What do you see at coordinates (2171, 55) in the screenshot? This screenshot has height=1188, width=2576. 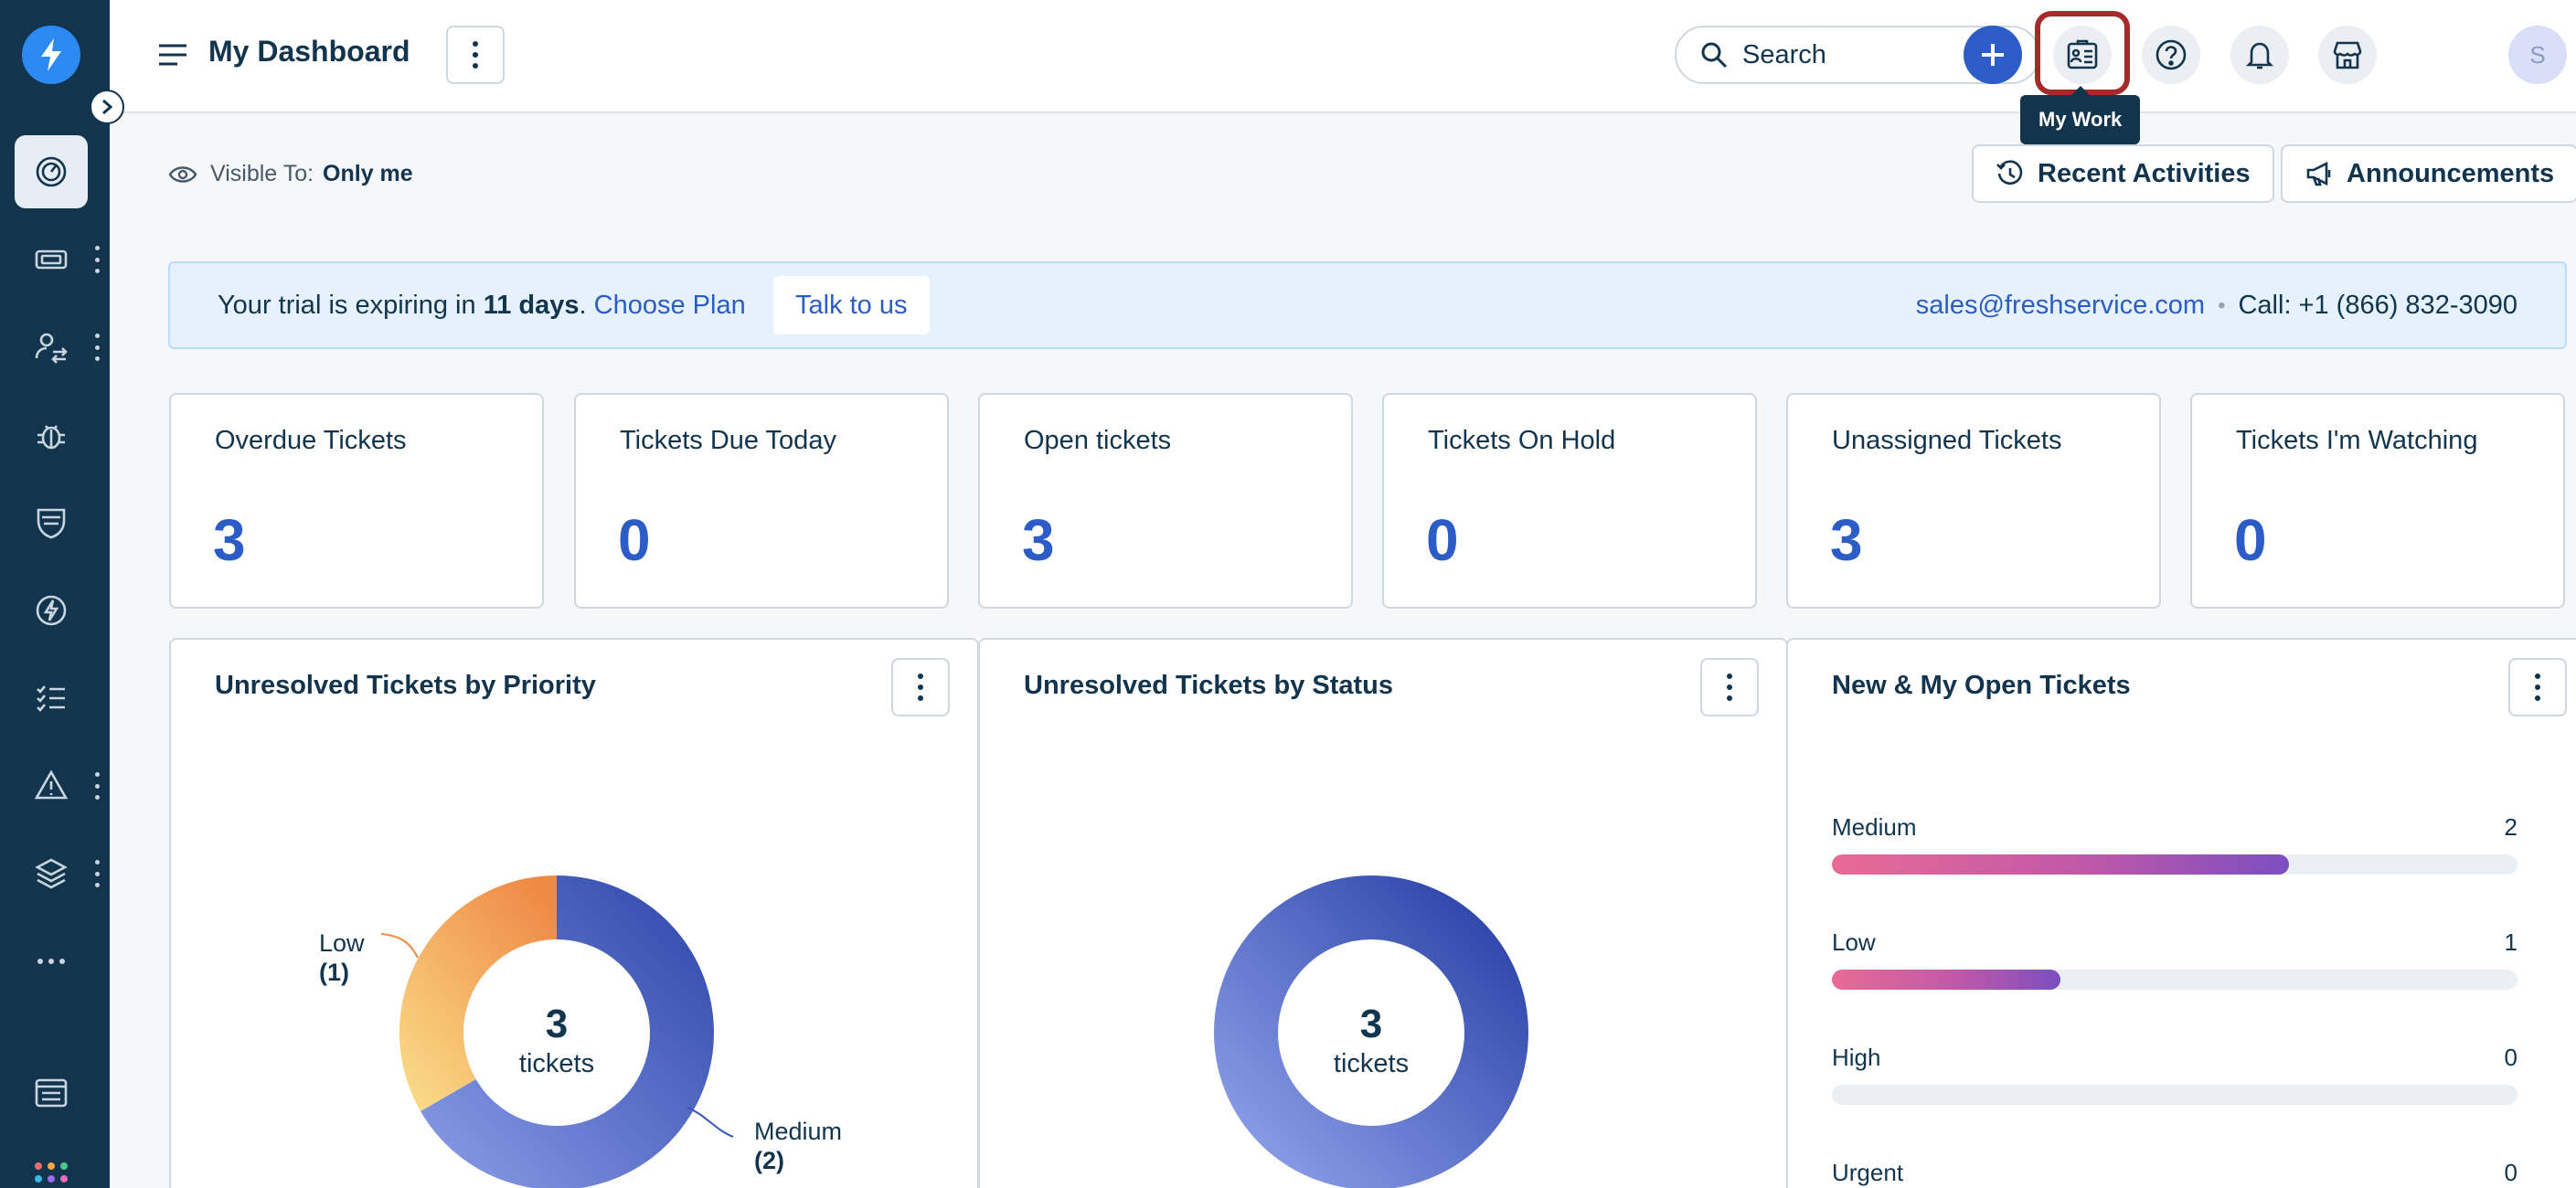 I see `help-button` at bounding box center [2171, 55].